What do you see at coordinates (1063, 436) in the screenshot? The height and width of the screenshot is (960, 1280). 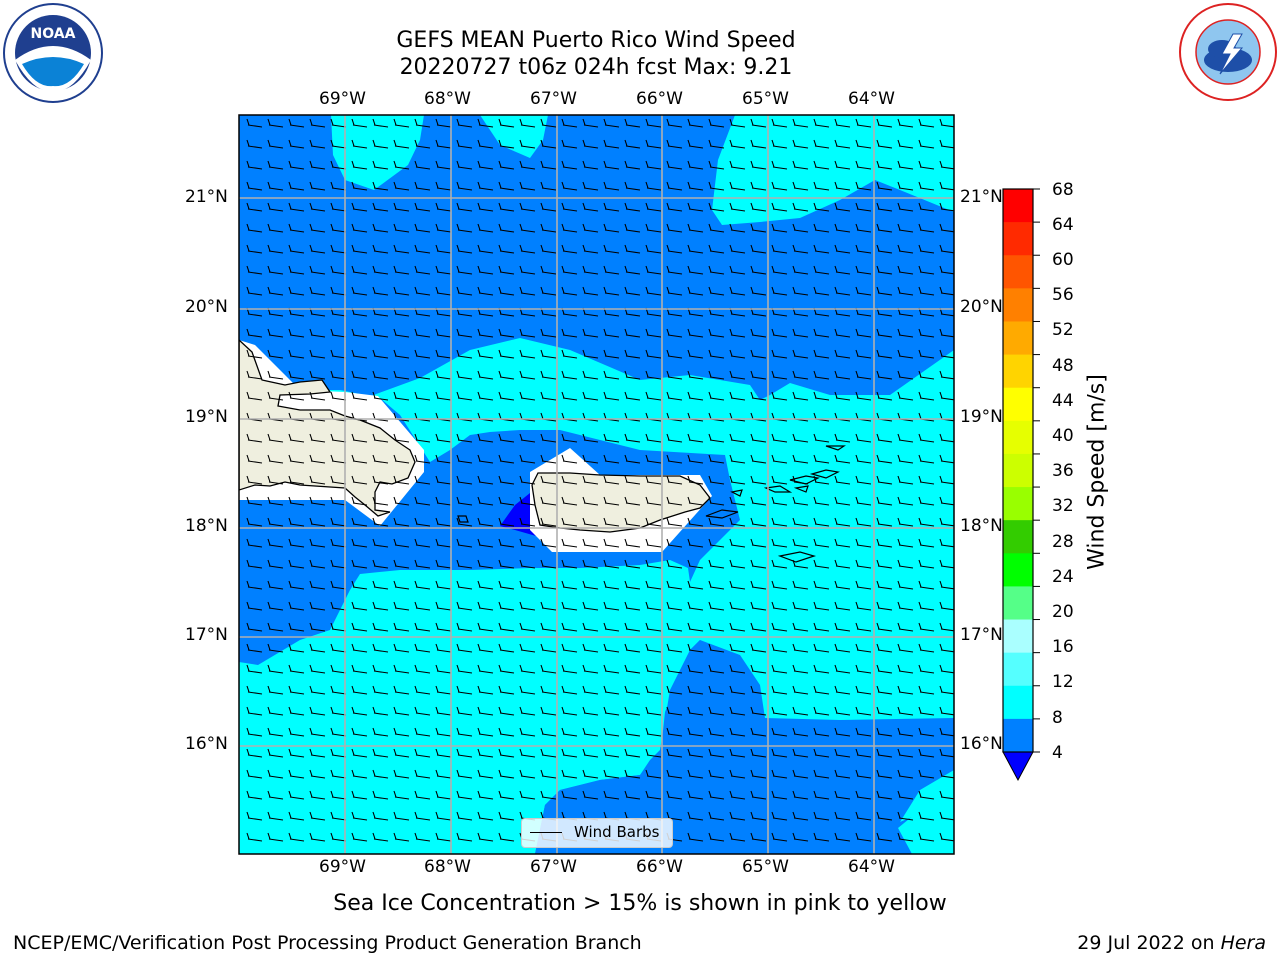 I see `colorbar-tick: 40` at bounding box center [1063, 436].